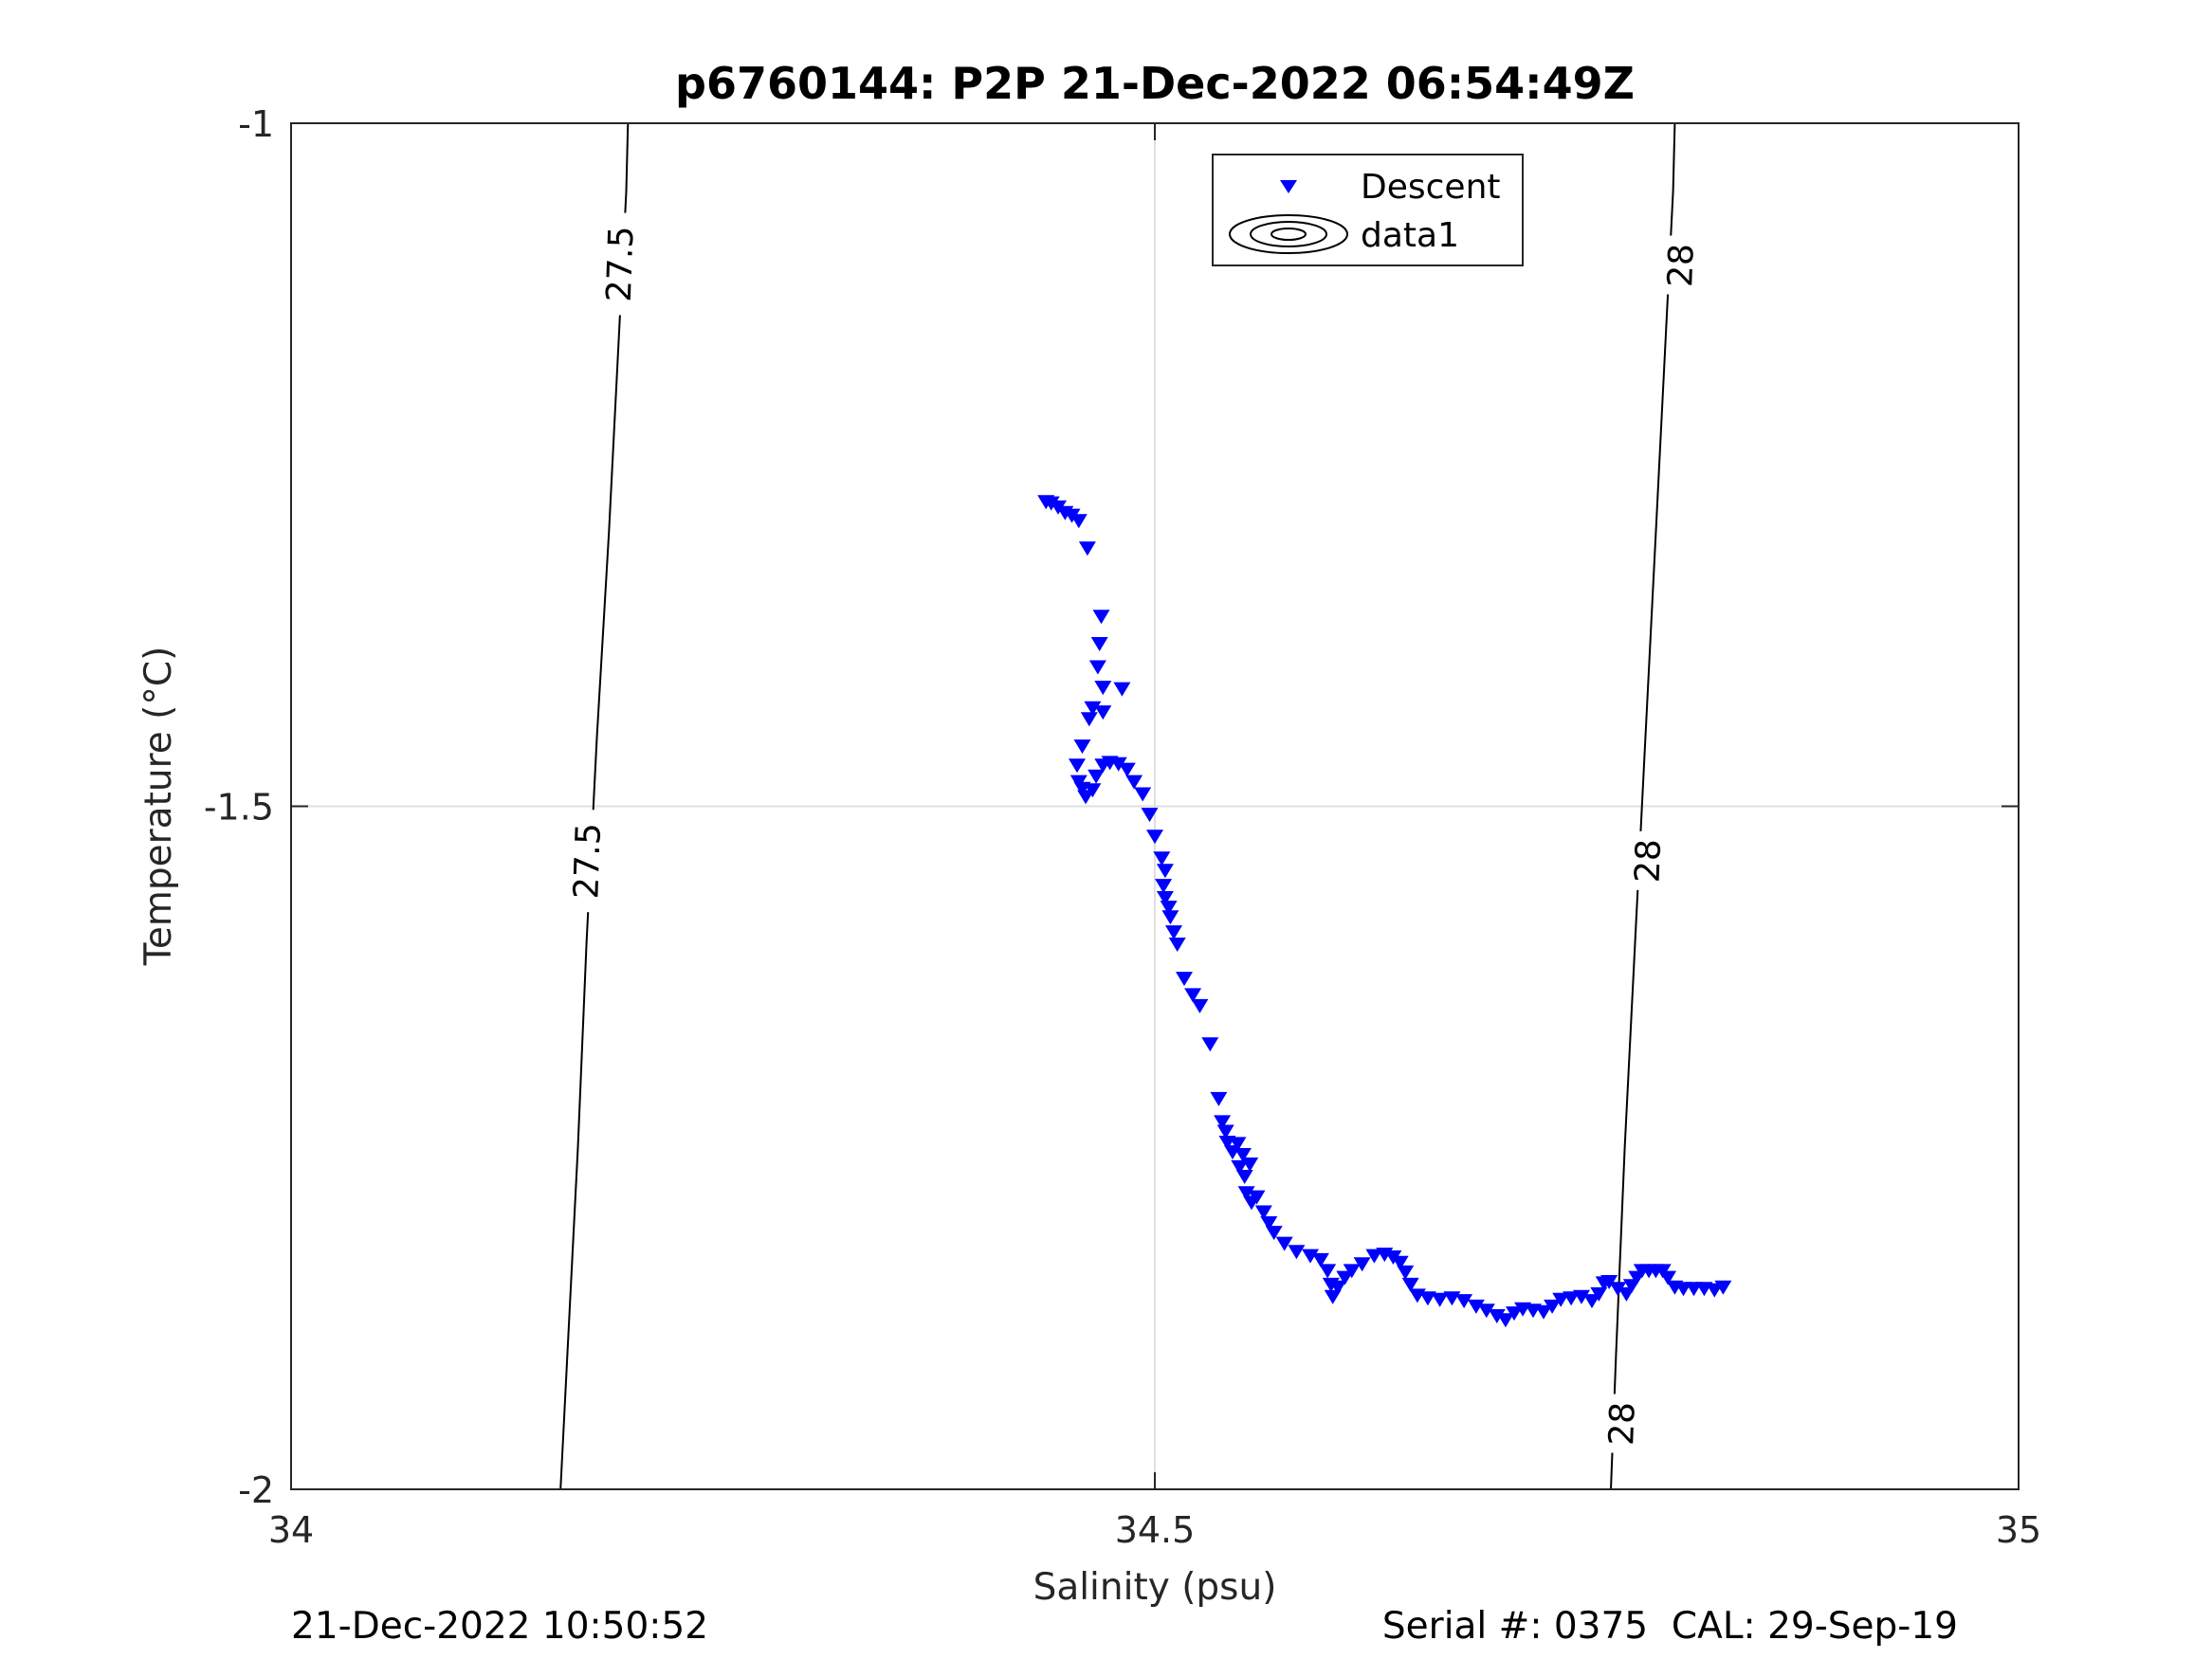 This screenshot has height=1659, width=2212. Describe the element at coordinates (2018, 1530) in the screenshot. I see `x-tick-label: 35` at that location.